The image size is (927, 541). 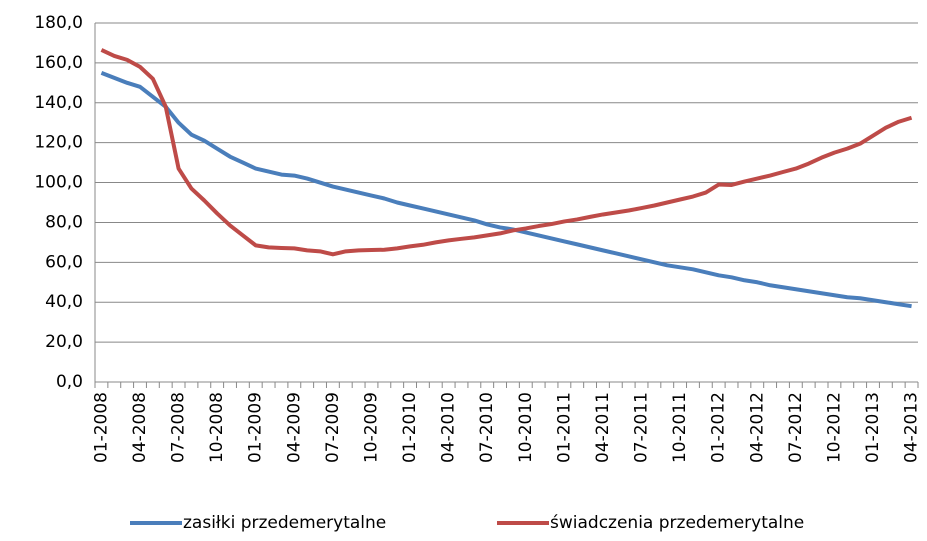 I want to click on y-tick-label: 80,0, so click(x=64, y=222).